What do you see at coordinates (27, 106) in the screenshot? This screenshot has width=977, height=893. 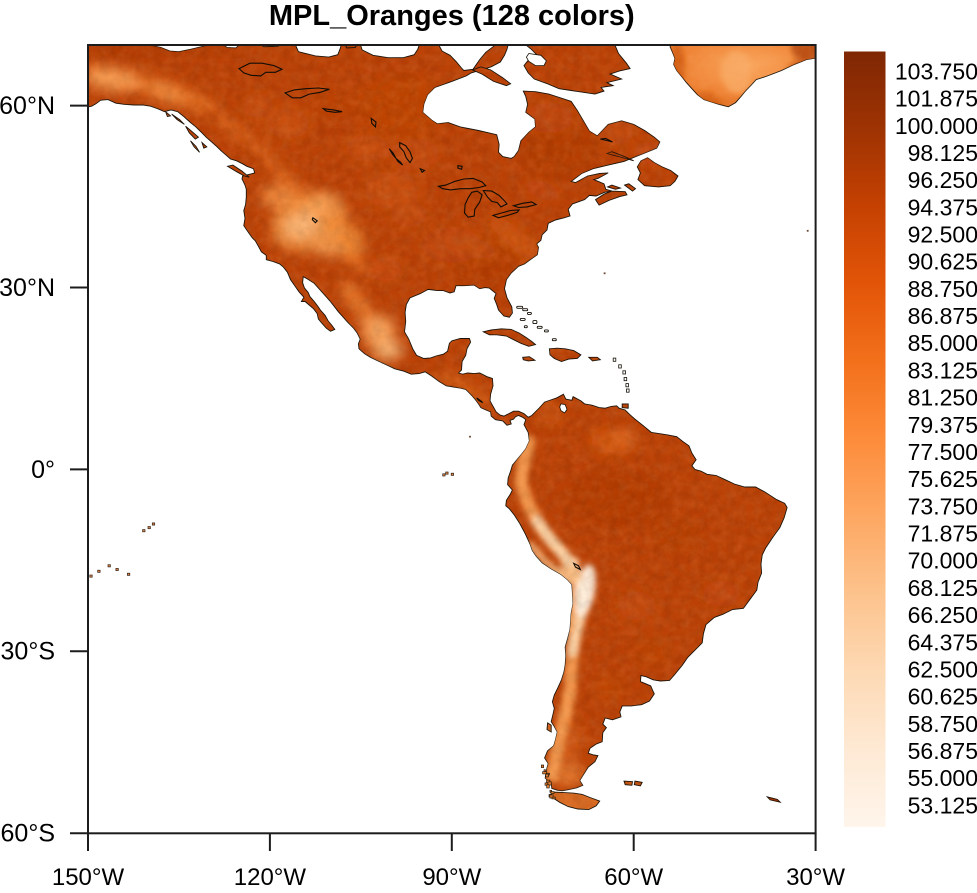 I see `svg-text: 60°N` at bounding box center [27, 106].